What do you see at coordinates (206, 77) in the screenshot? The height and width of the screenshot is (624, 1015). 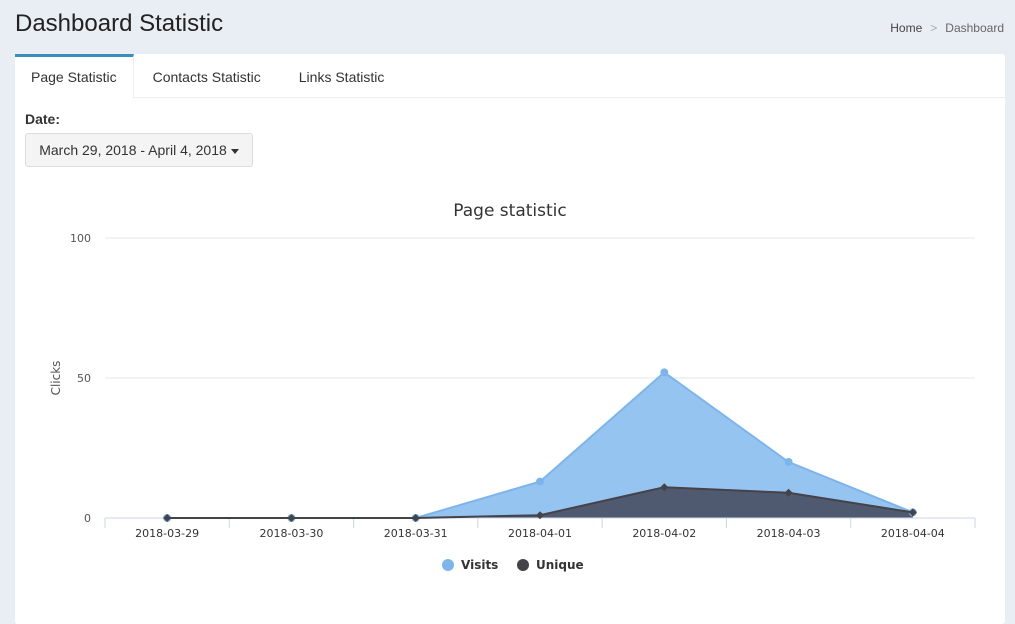 I see `tab-contacts-statistic: Contacts Statistic` at bounding box center [206, 77].